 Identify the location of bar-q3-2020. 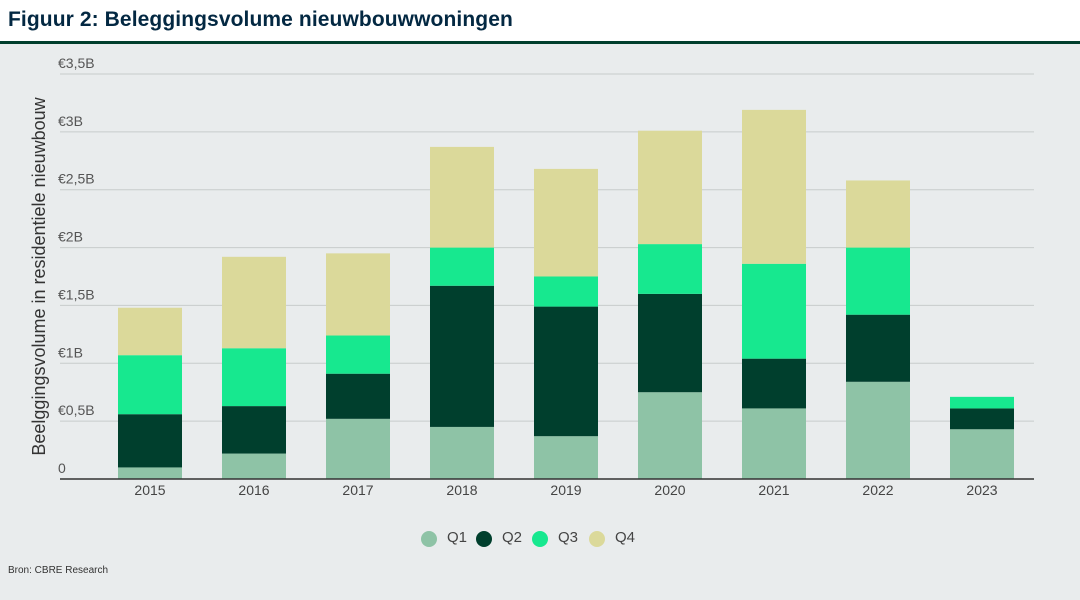
(670, 269).